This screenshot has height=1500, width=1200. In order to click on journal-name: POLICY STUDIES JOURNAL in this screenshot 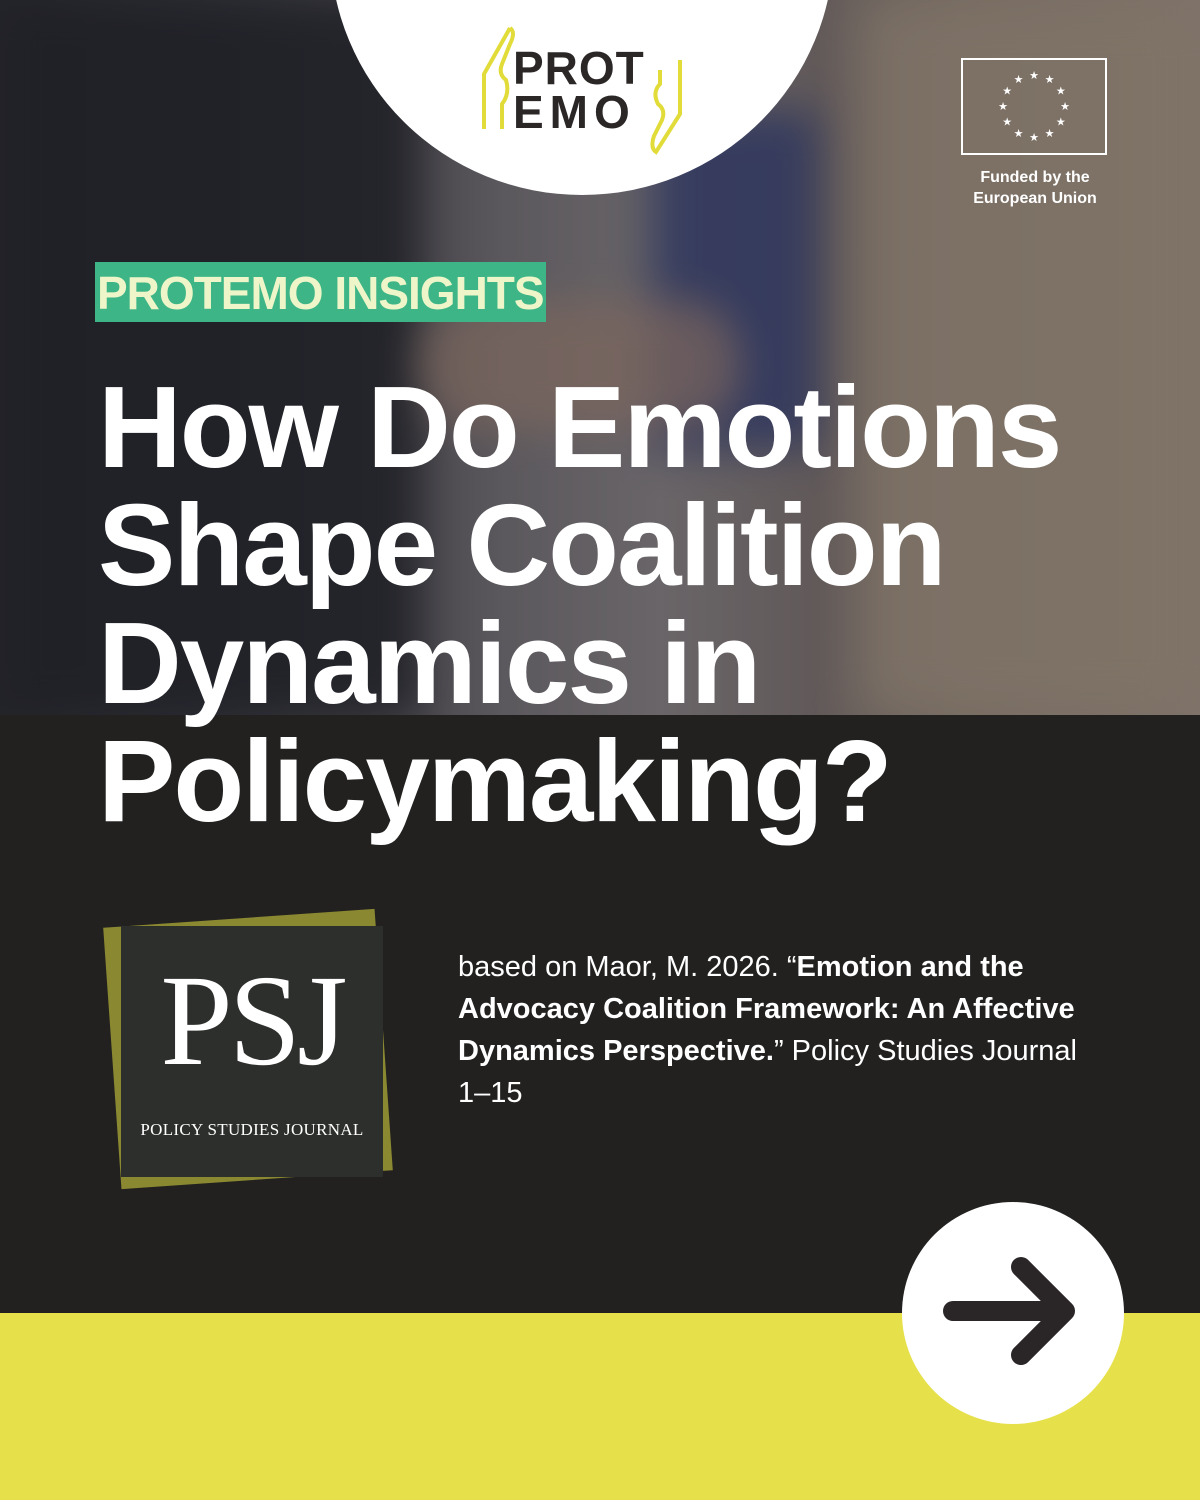, I will do `click(252, 1129)`.